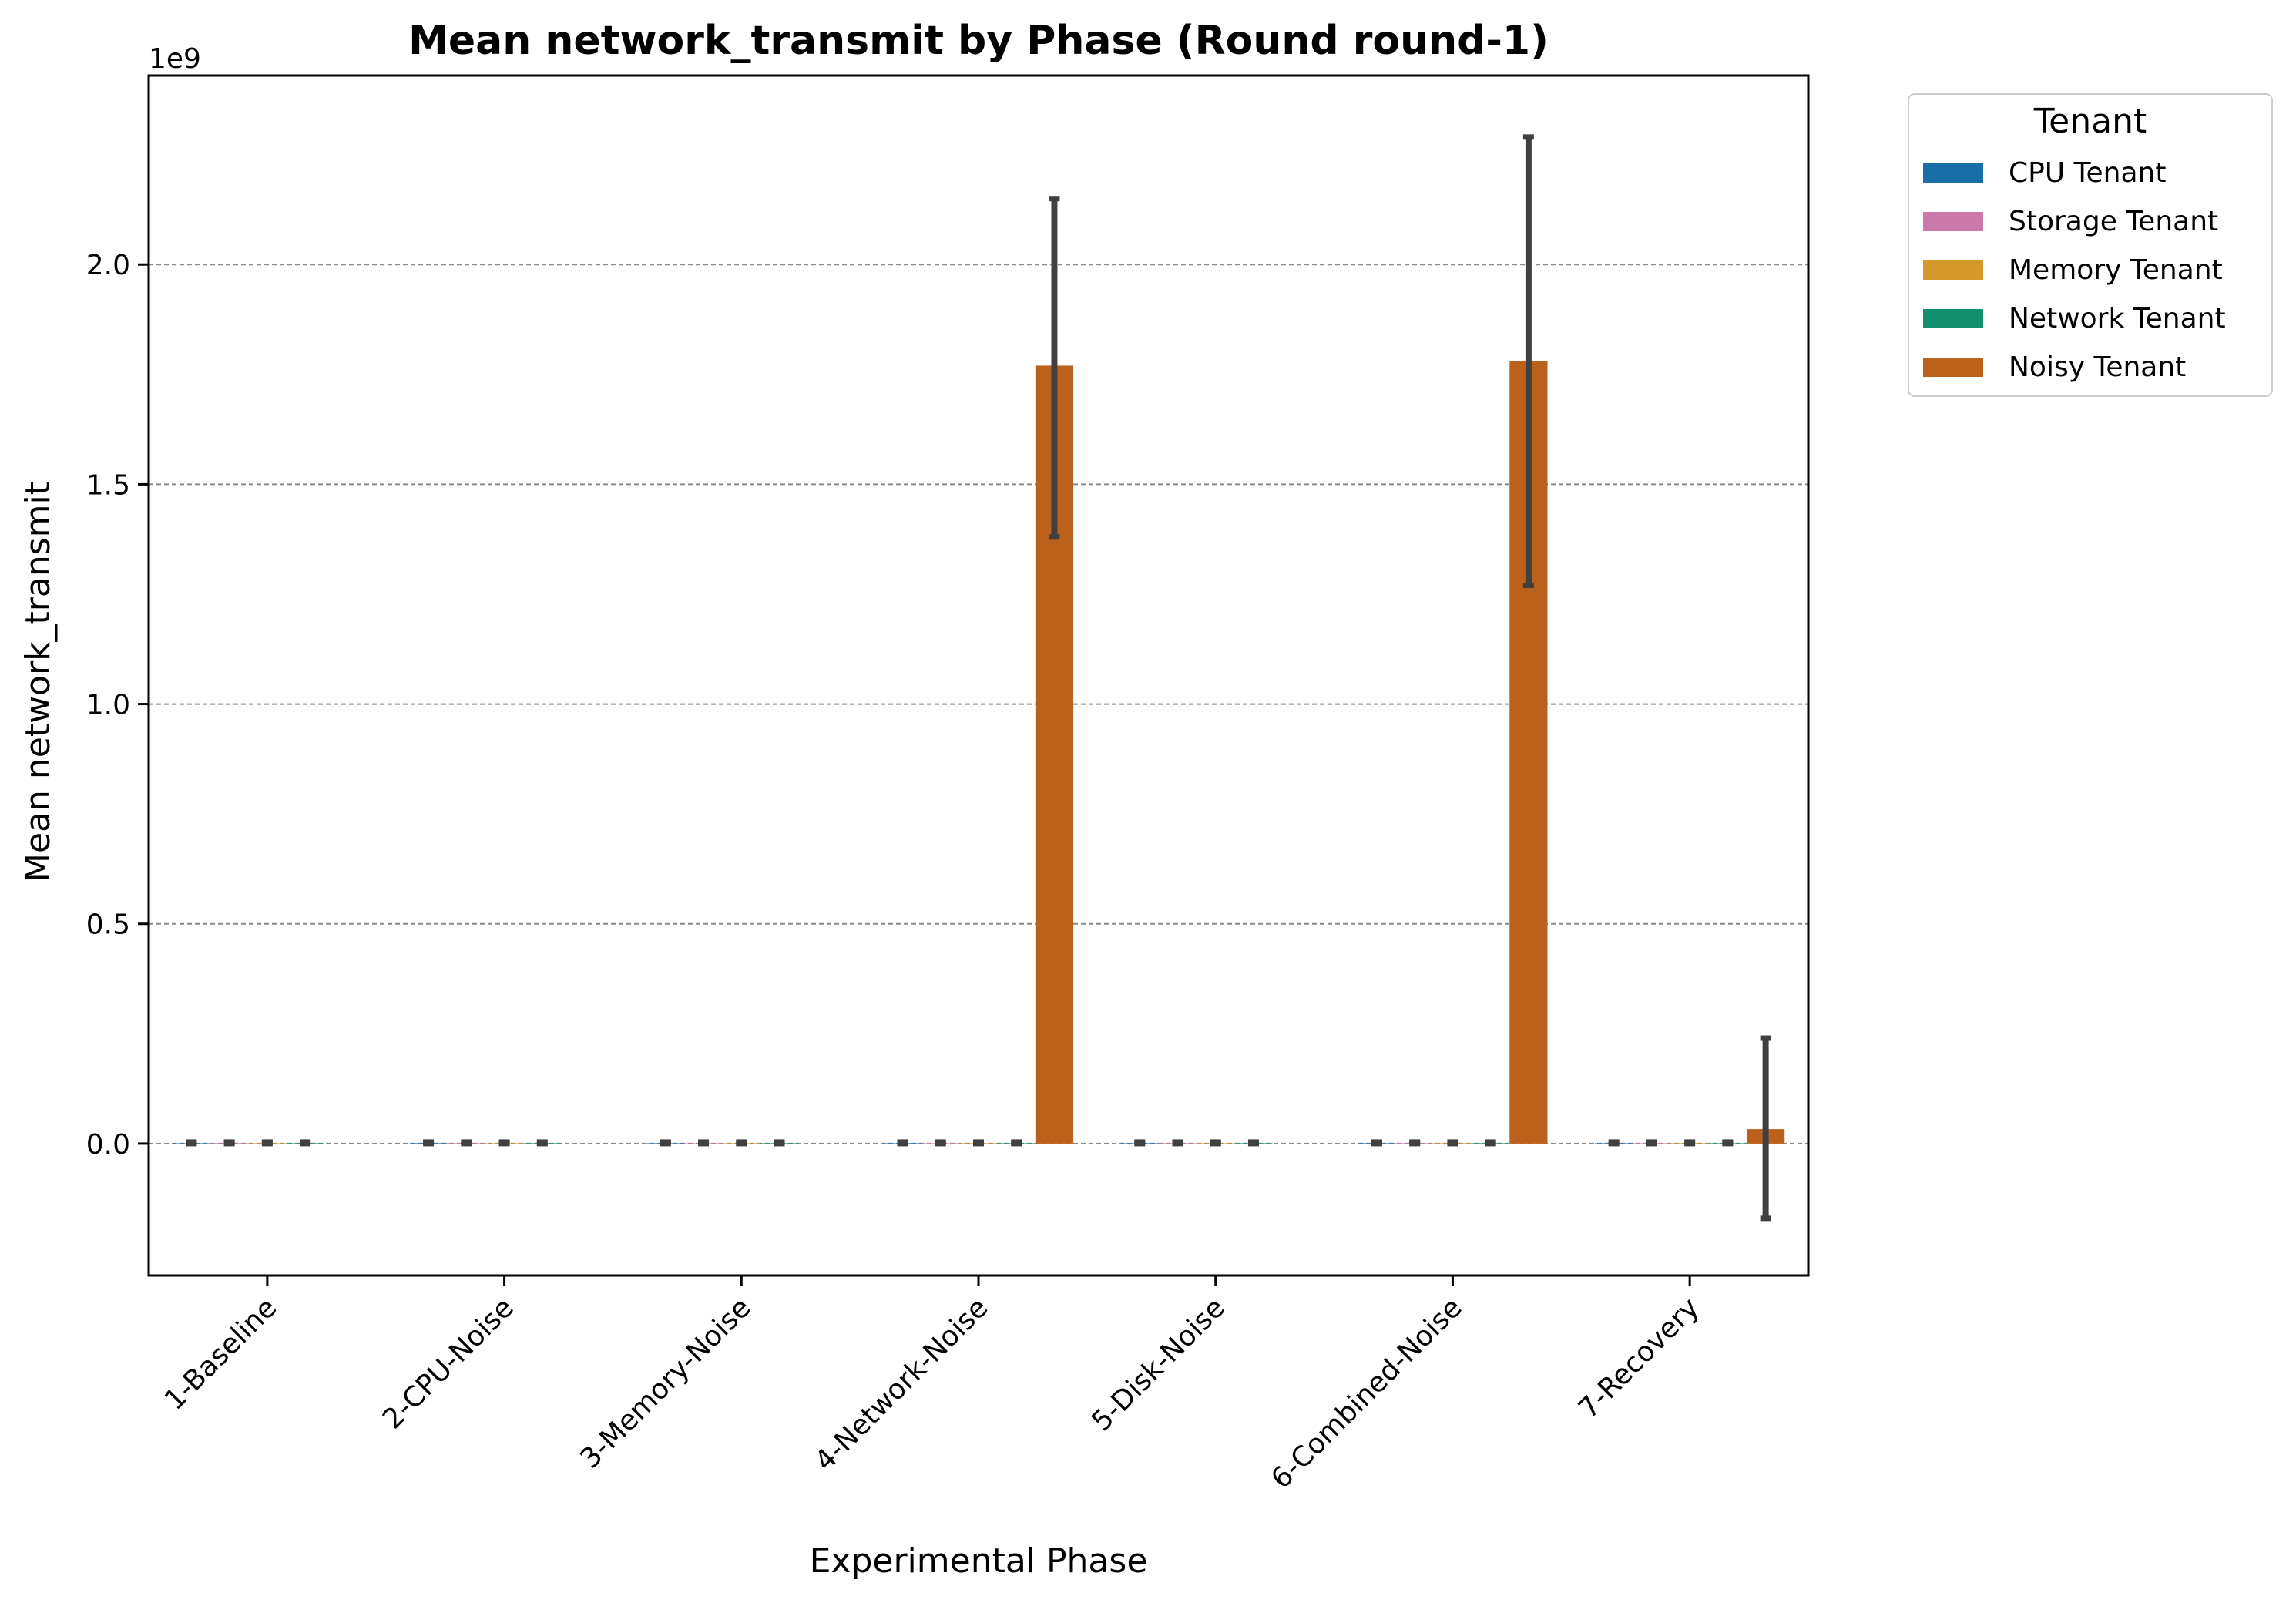 This screenshot has height=1603, width=2296. I want to click on legend-label: Network Tenant, so click(2118, 318).